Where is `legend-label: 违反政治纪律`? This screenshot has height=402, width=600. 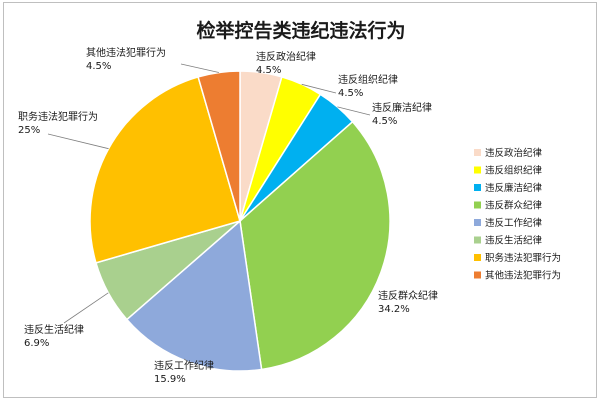 legend-label: 违反政治纪律 is located at coordinates (514, 153).